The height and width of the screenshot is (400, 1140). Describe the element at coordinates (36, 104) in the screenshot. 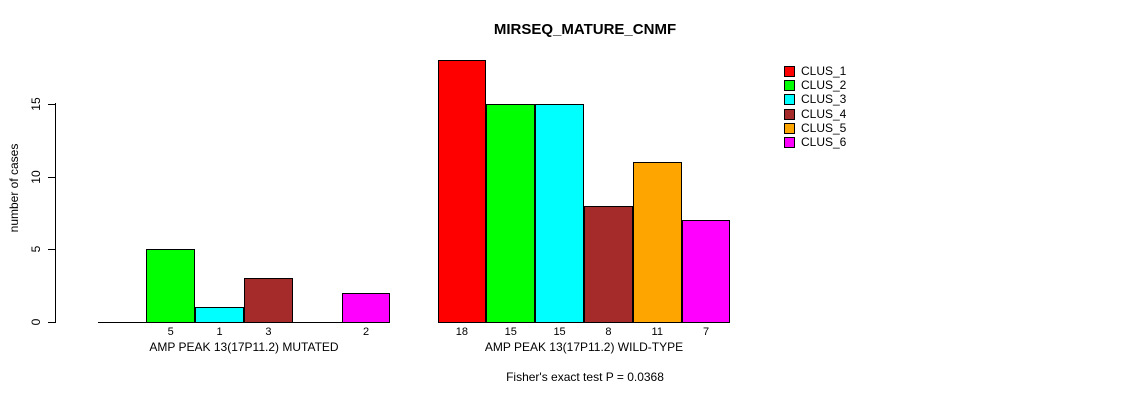

I see `y-axis-tick-label: 15` at that location.